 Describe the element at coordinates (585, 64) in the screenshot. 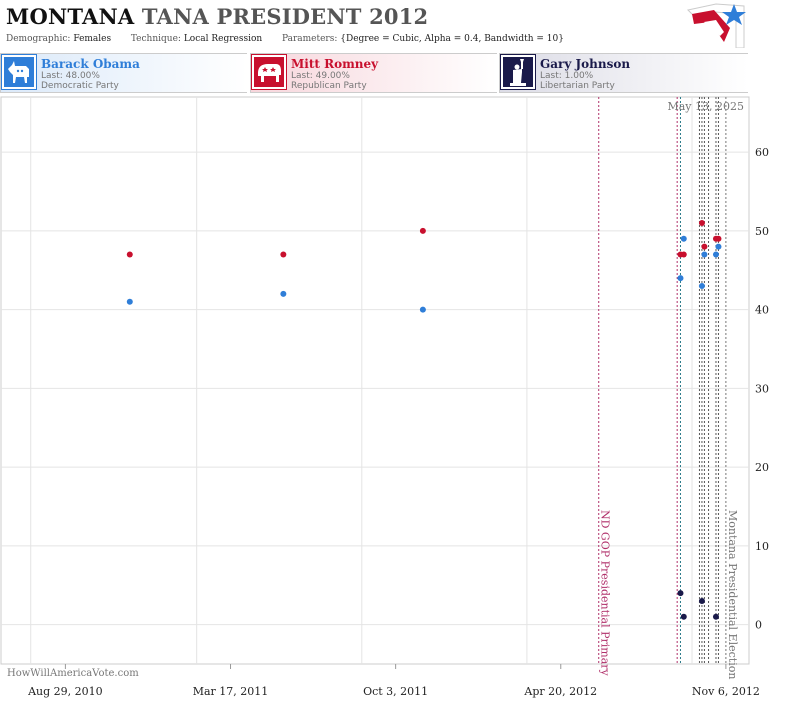

I see `candidate-name: Gary Johnson` at that location.